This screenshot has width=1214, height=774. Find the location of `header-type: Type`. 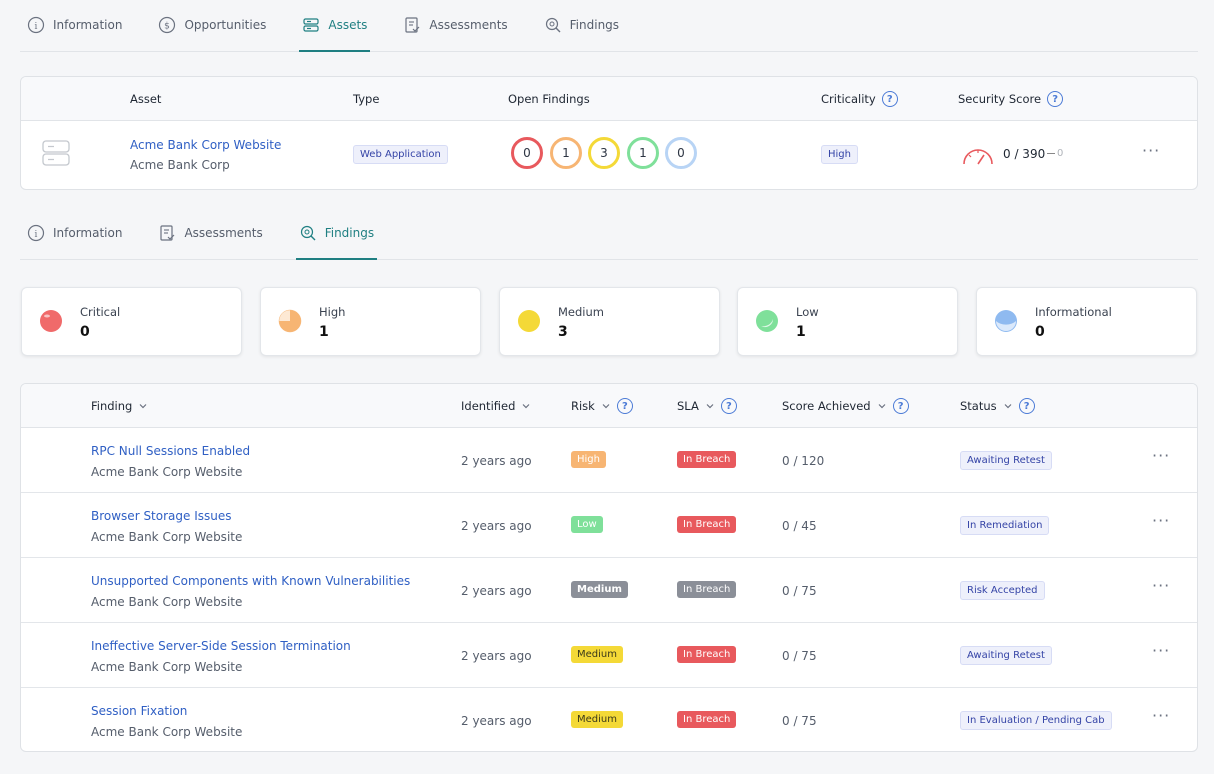

header-type: Type is located at coordinates (366, 99).